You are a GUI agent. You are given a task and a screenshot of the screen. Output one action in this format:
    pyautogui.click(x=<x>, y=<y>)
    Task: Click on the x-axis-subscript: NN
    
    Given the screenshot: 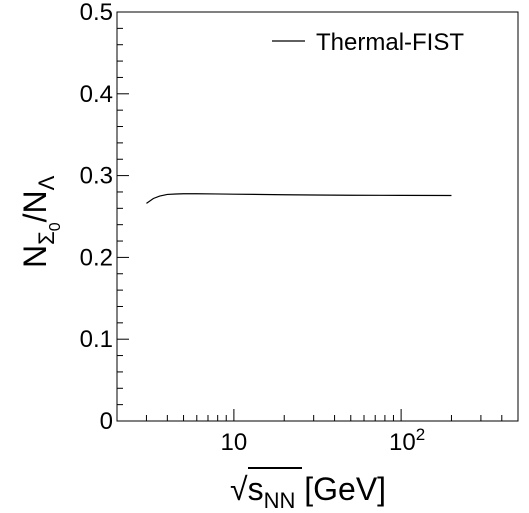 What is the action you would take?
    pyautogui.click(x=280, y=500)
    